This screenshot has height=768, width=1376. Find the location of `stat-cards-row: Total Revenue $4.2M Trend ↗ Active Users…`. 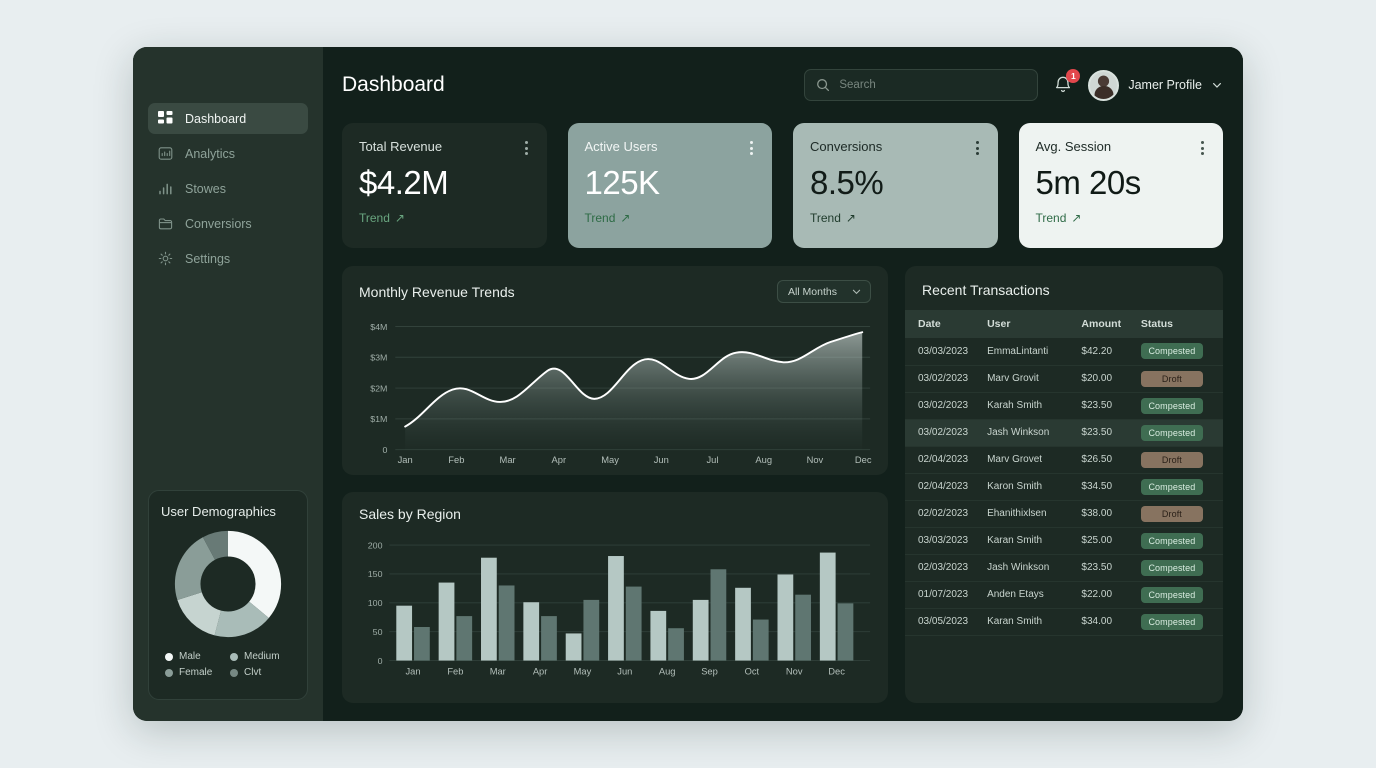

stat-cards-row: Total Revenue $4.2M Trend ↗ Active Users… is located at coordinates (782, 185).